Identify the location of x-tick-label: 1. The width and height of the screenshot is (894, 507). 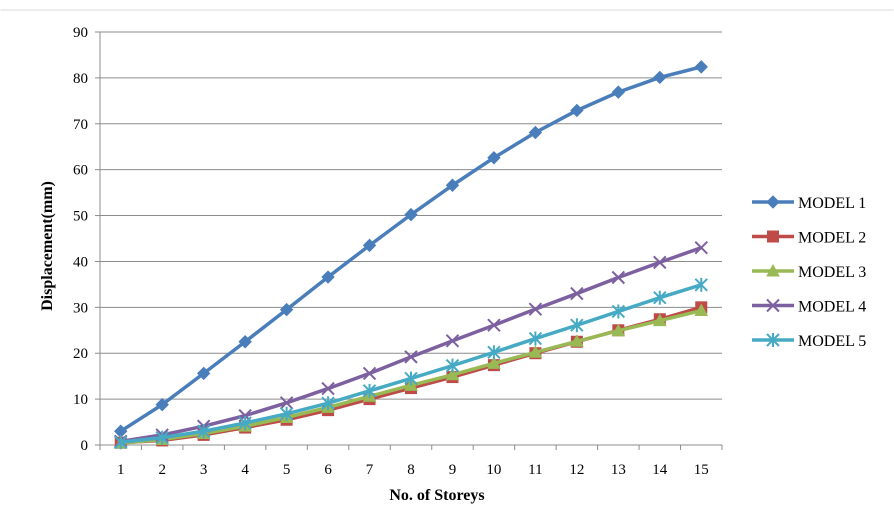
(121, 470).